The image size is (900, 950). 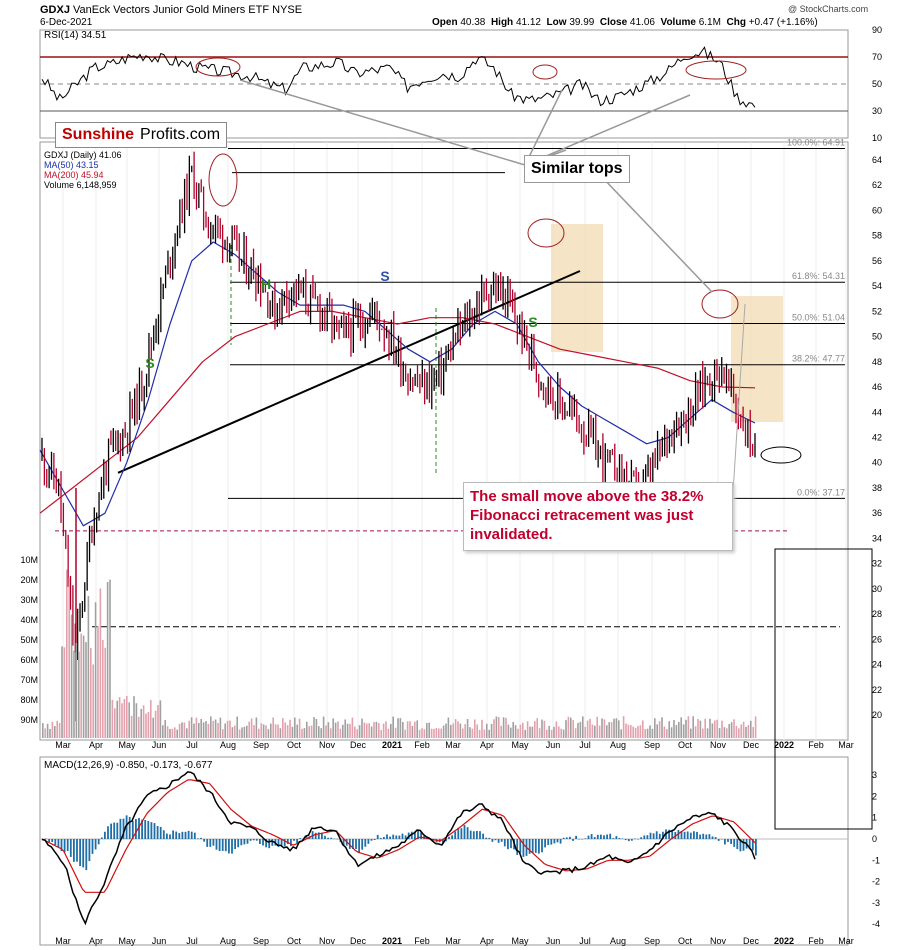 What do you see at coordinates (29, 720) in the screenshot?
I see `volume-tick-label: 90M` at bounding box center [29, 720].